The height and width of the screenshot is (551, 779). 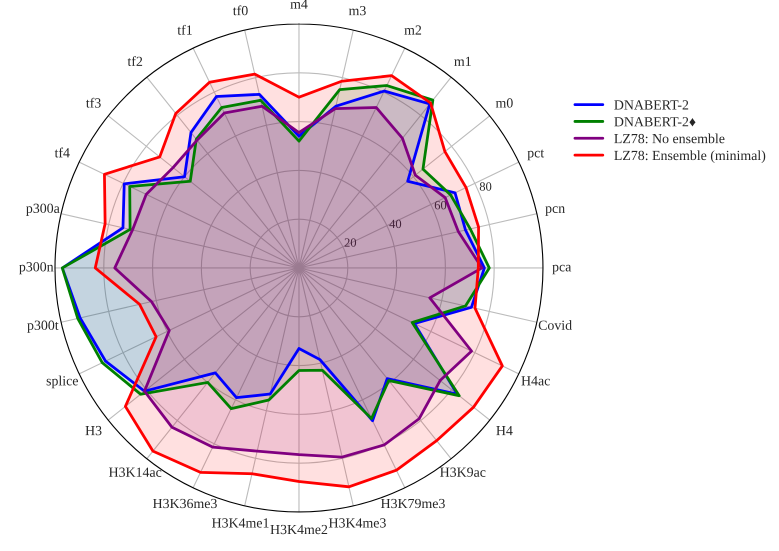 I want to click on y-tick-label: 40, so click(x=395, y=224).